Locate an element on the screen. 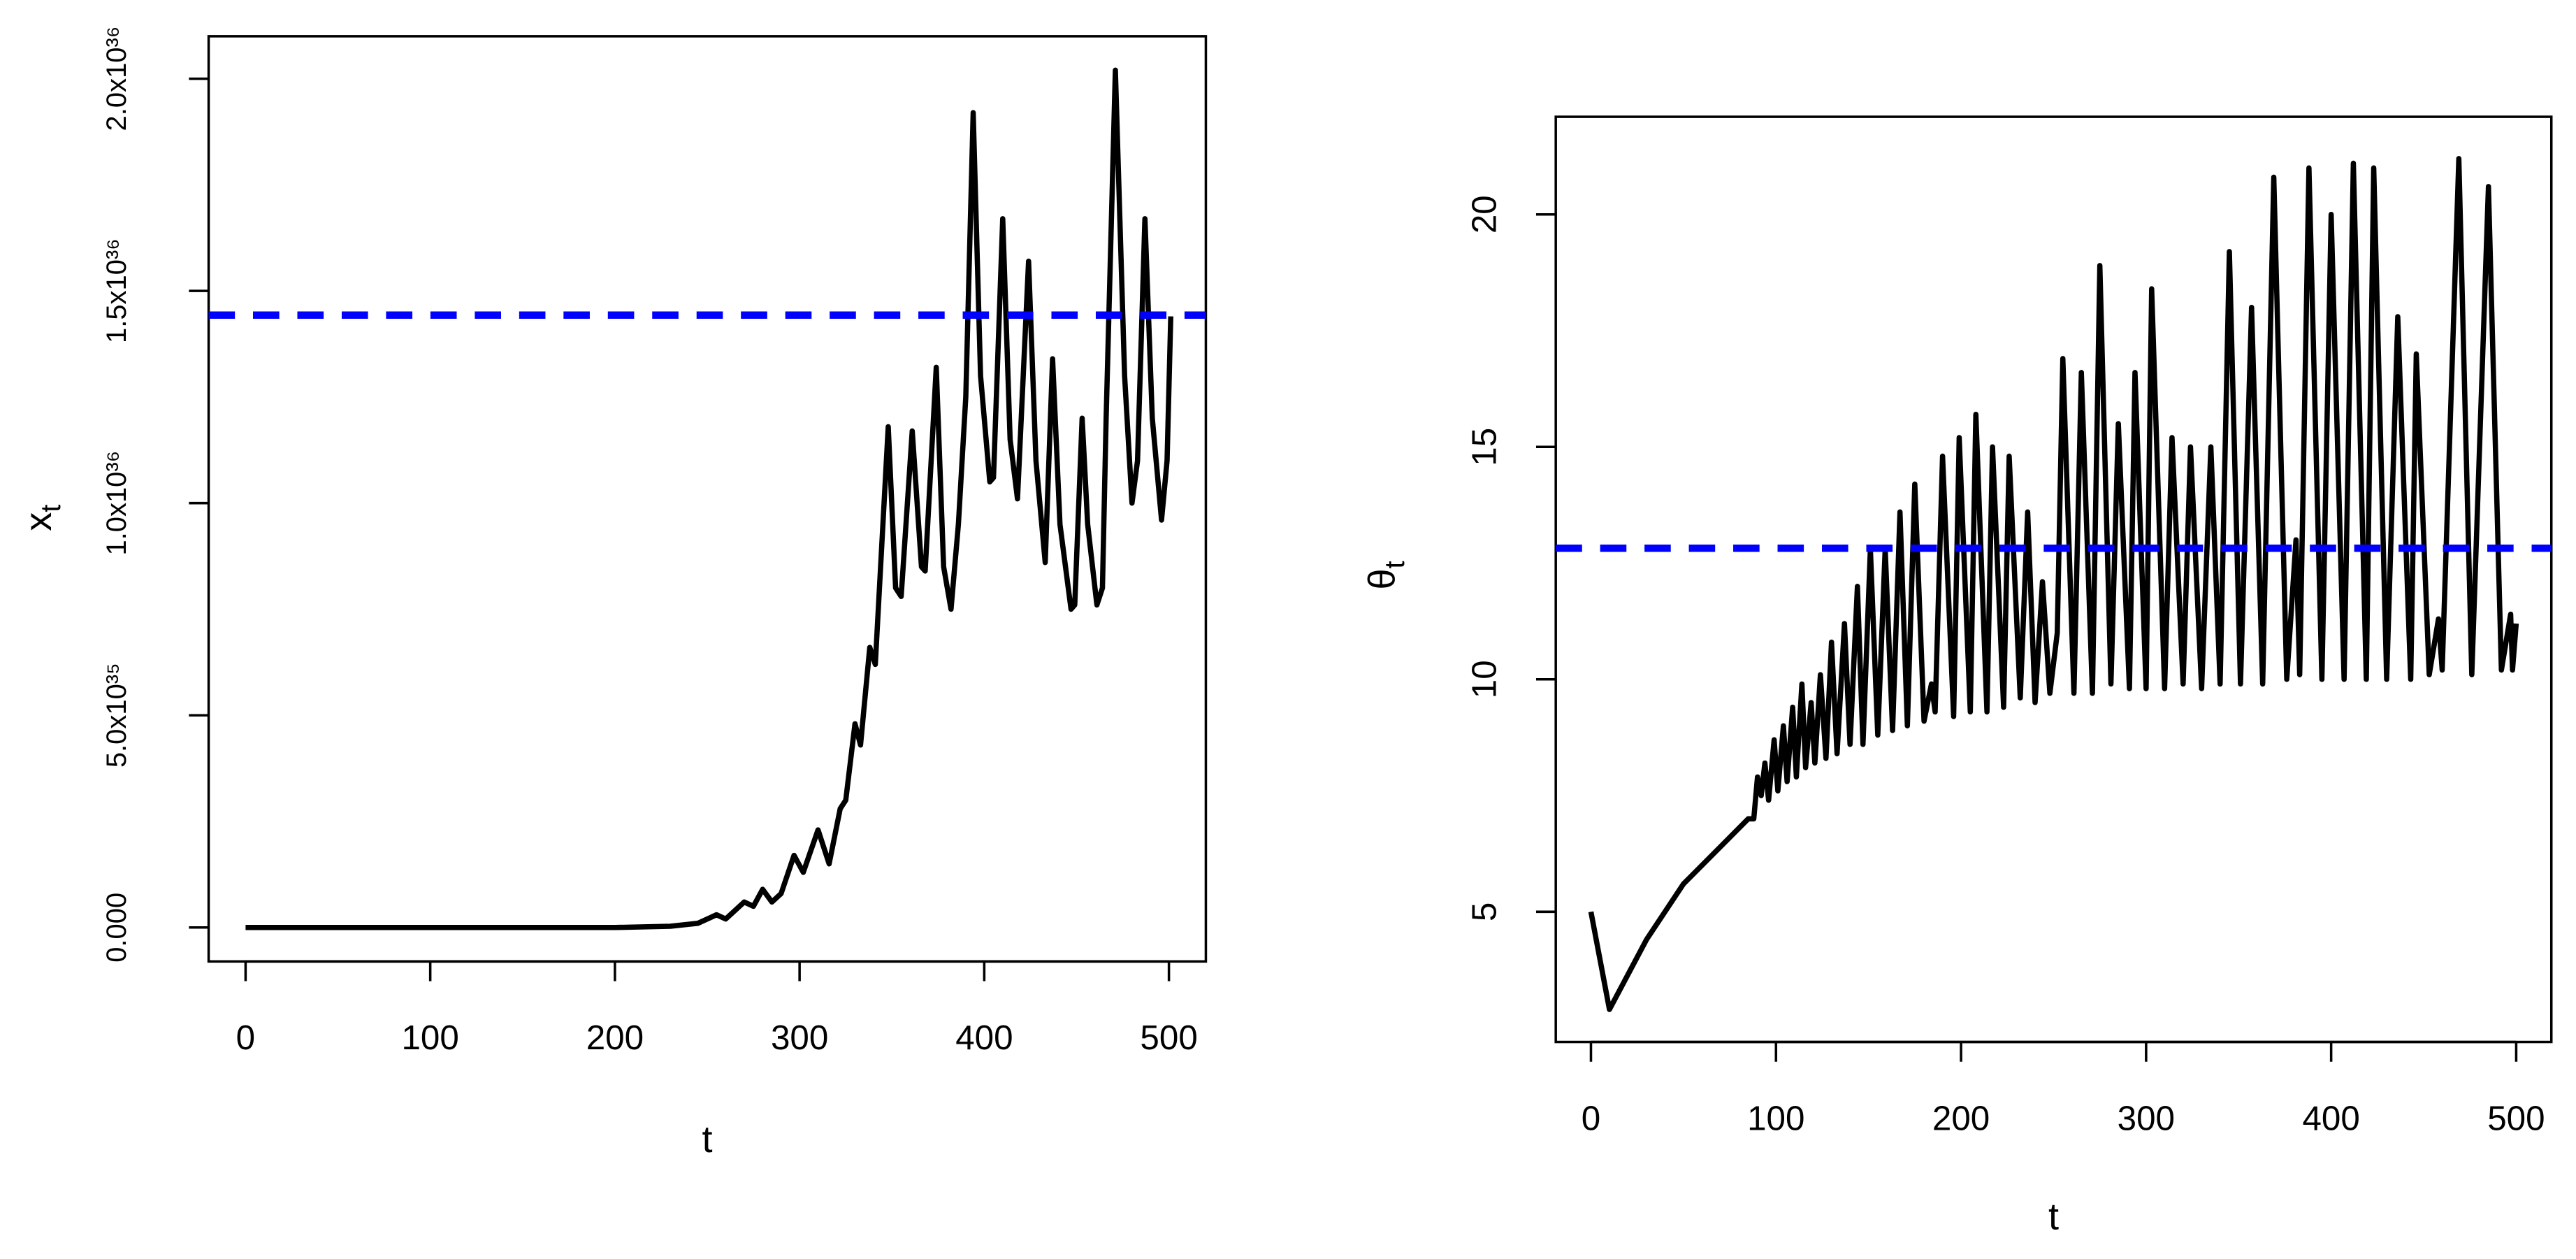 The image size is (2576, 1259). y-axis-label: xt is located at coordinates (41, 518).